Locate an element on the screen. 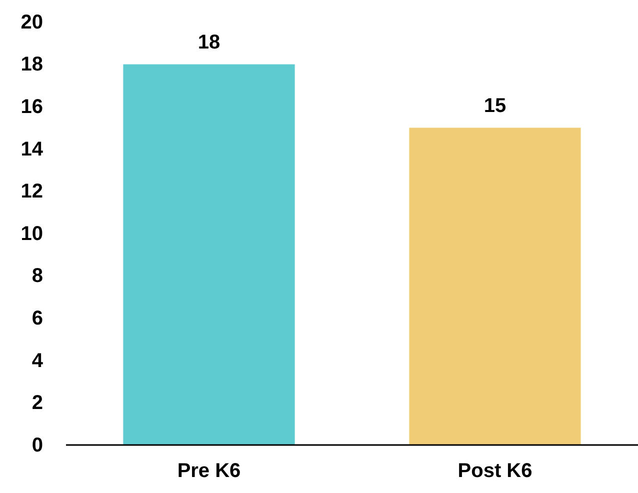  y-tick-label: 20 is located at coordinates (31, 22).